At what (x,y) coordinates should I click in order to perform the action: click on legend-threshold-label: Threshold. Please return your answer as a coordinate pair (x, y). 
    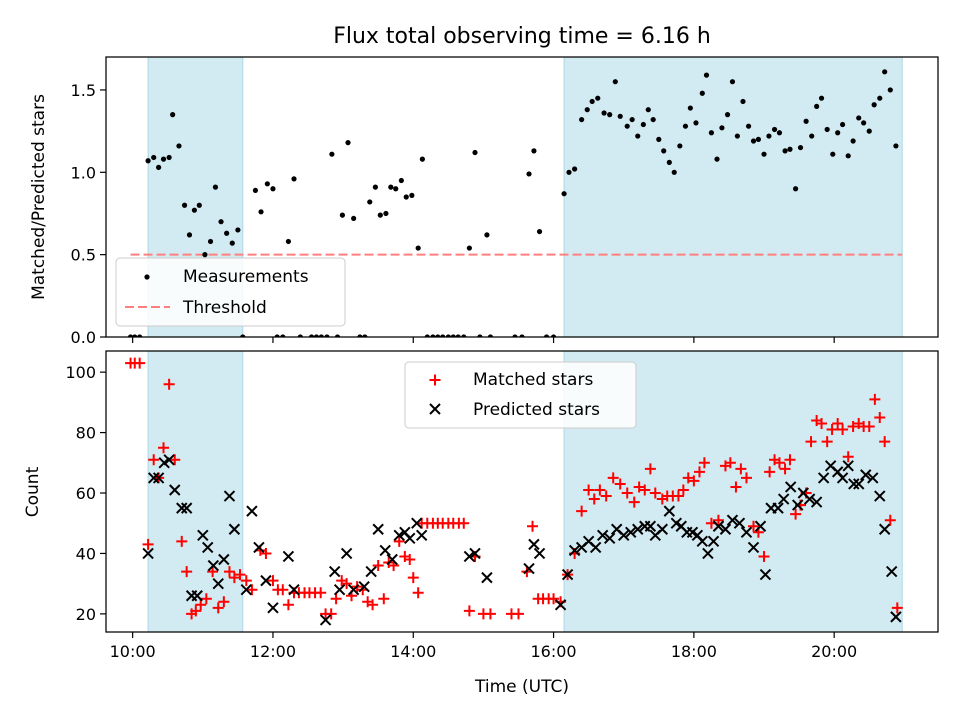
    Looking at the image, I should click on (224, 308).